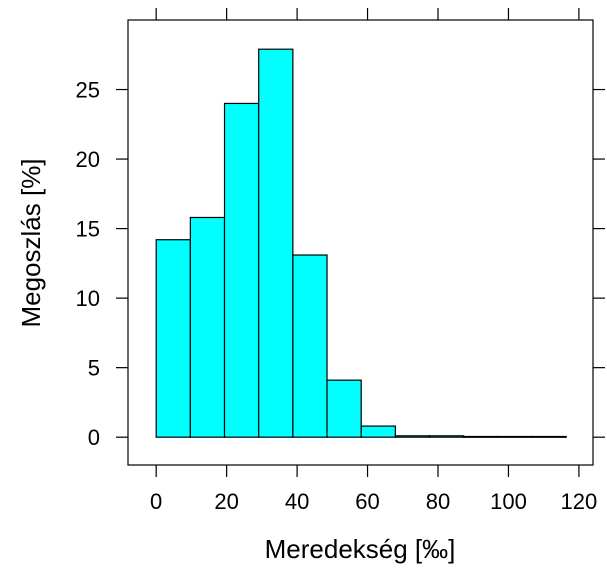 The image size is (607, 575). Describe the element at coordinates (226, 501) in the screenshot. I see `x-tick-label: 20` at that location.